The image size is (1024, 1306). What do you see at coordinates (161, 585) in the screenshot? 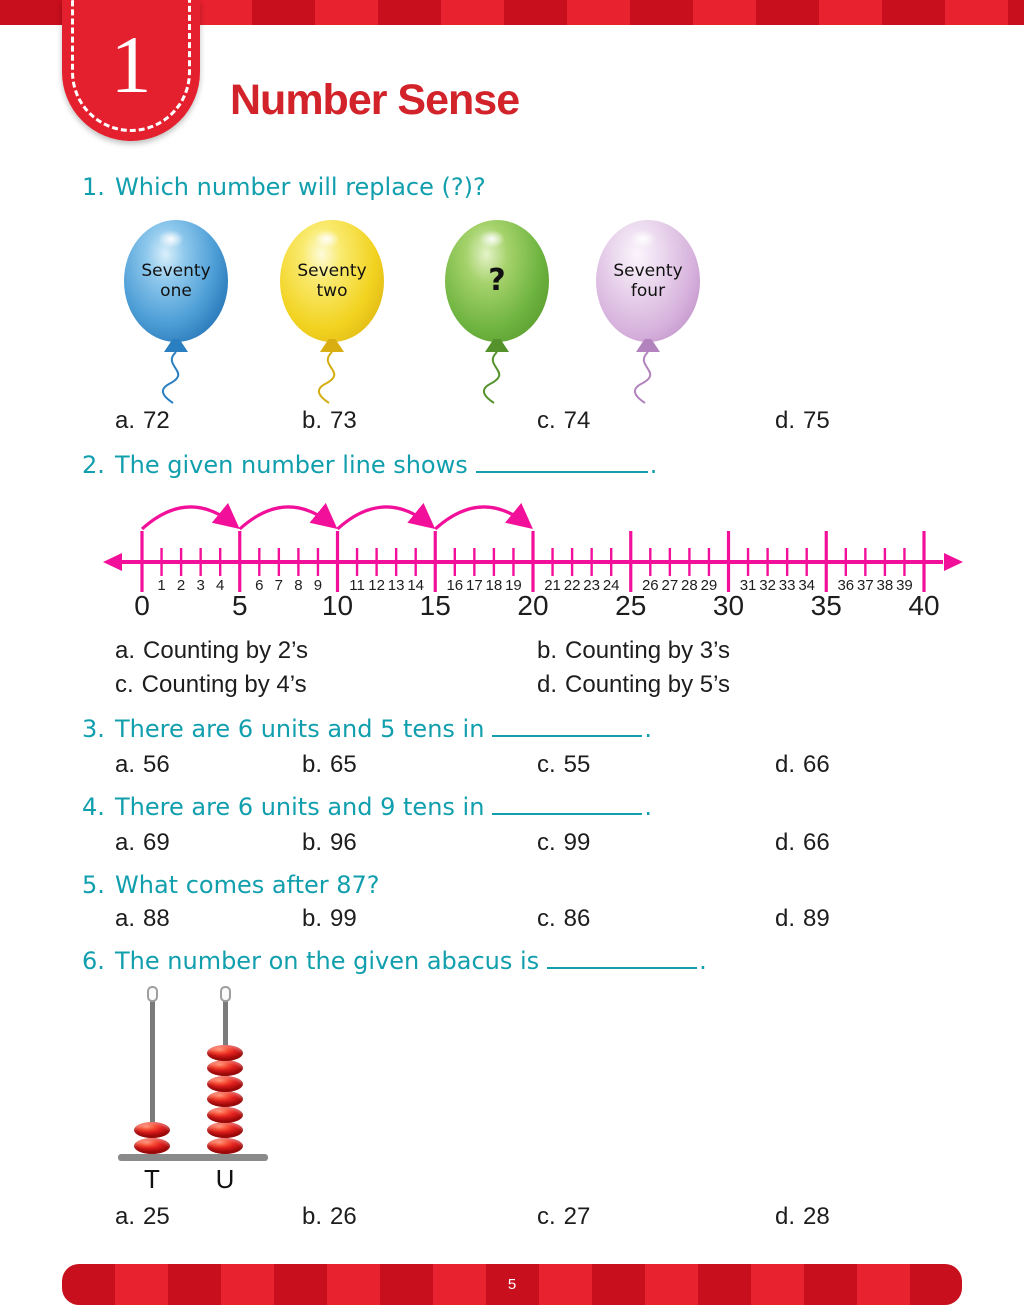
I see `svg-text: 1` at bounding box center [161, 585].